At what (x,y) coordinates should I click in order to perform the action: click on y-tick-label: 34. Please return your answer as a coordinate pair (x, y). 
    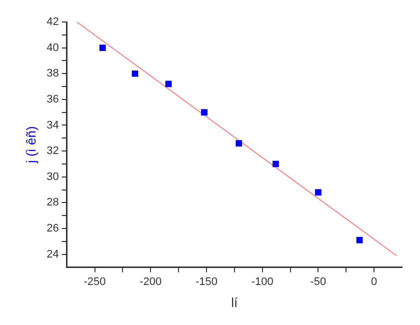
    Looking at the image, I should click on (52, 125).